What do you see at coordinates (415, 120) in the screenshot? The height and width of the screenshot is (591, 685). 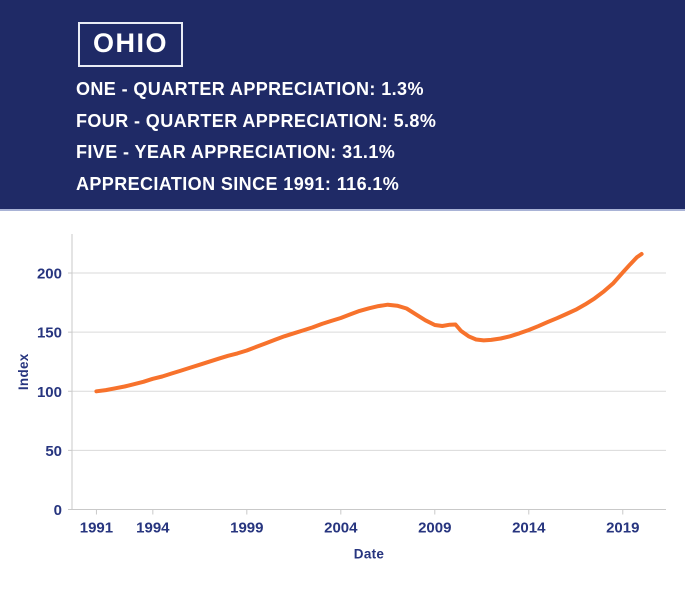 I see `stat-value: 5.8%` at bounding box center [415, 120].